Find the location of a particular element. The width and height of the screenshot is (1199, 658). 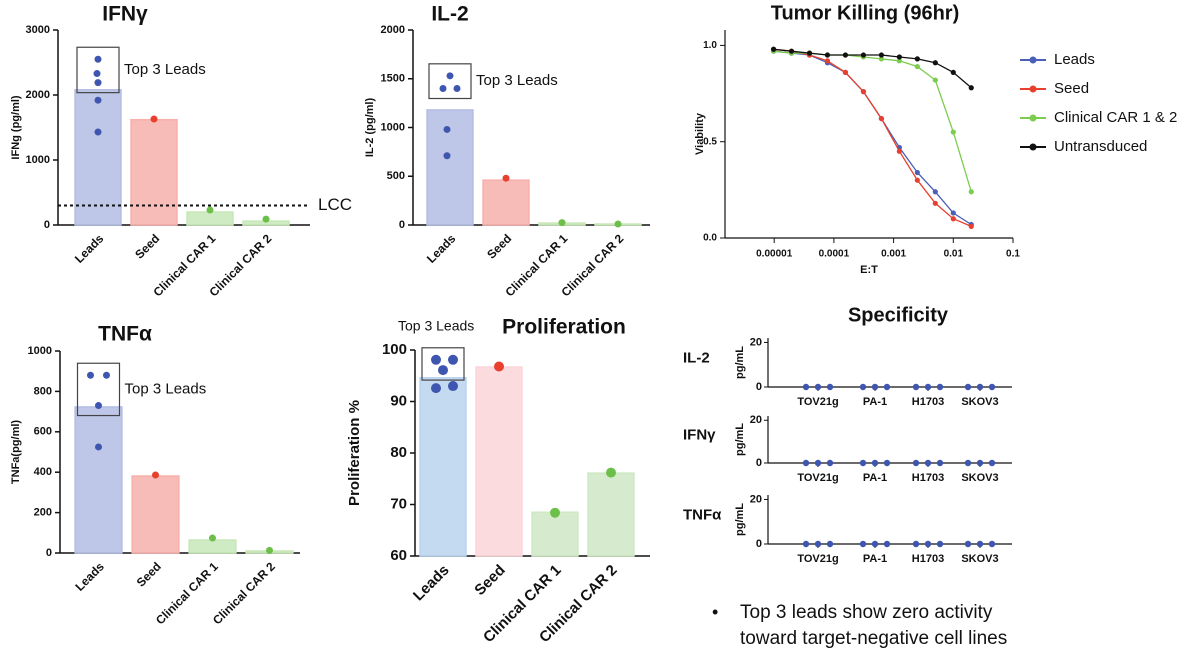

x-tick-label: Leads is located at coordinates (431, 583).